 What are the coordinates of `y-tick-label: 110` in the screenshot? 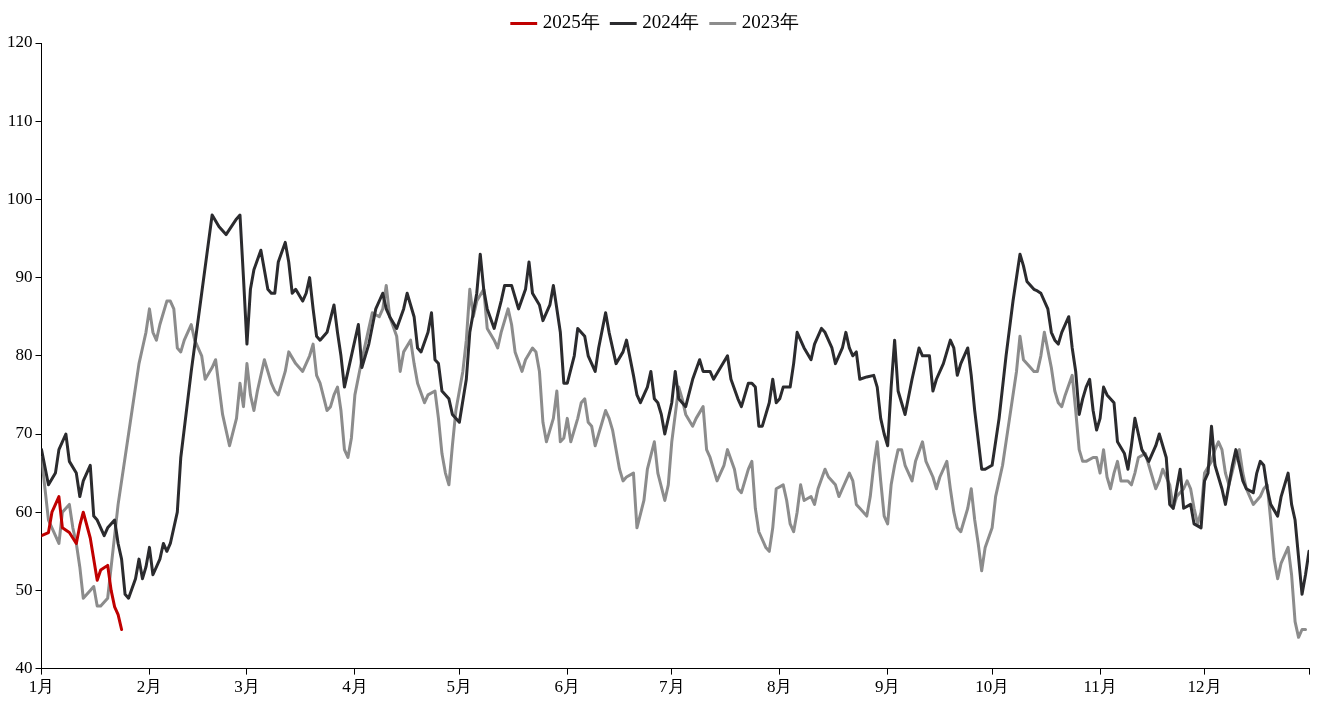 It's located at (20, 120).